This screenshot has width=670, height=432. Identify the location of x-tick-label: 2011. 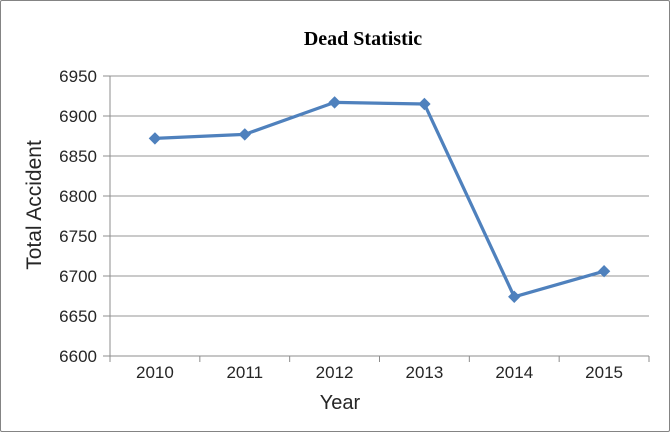
(244, 372).